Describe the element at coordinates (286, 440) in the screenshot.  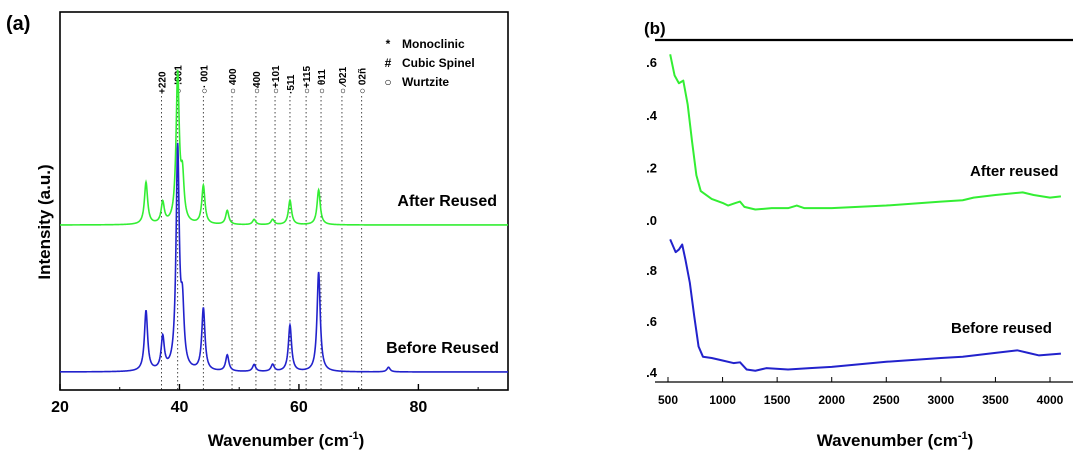
I see `panel-a-xlabel: Wavenumber (cm-1)` at that location.